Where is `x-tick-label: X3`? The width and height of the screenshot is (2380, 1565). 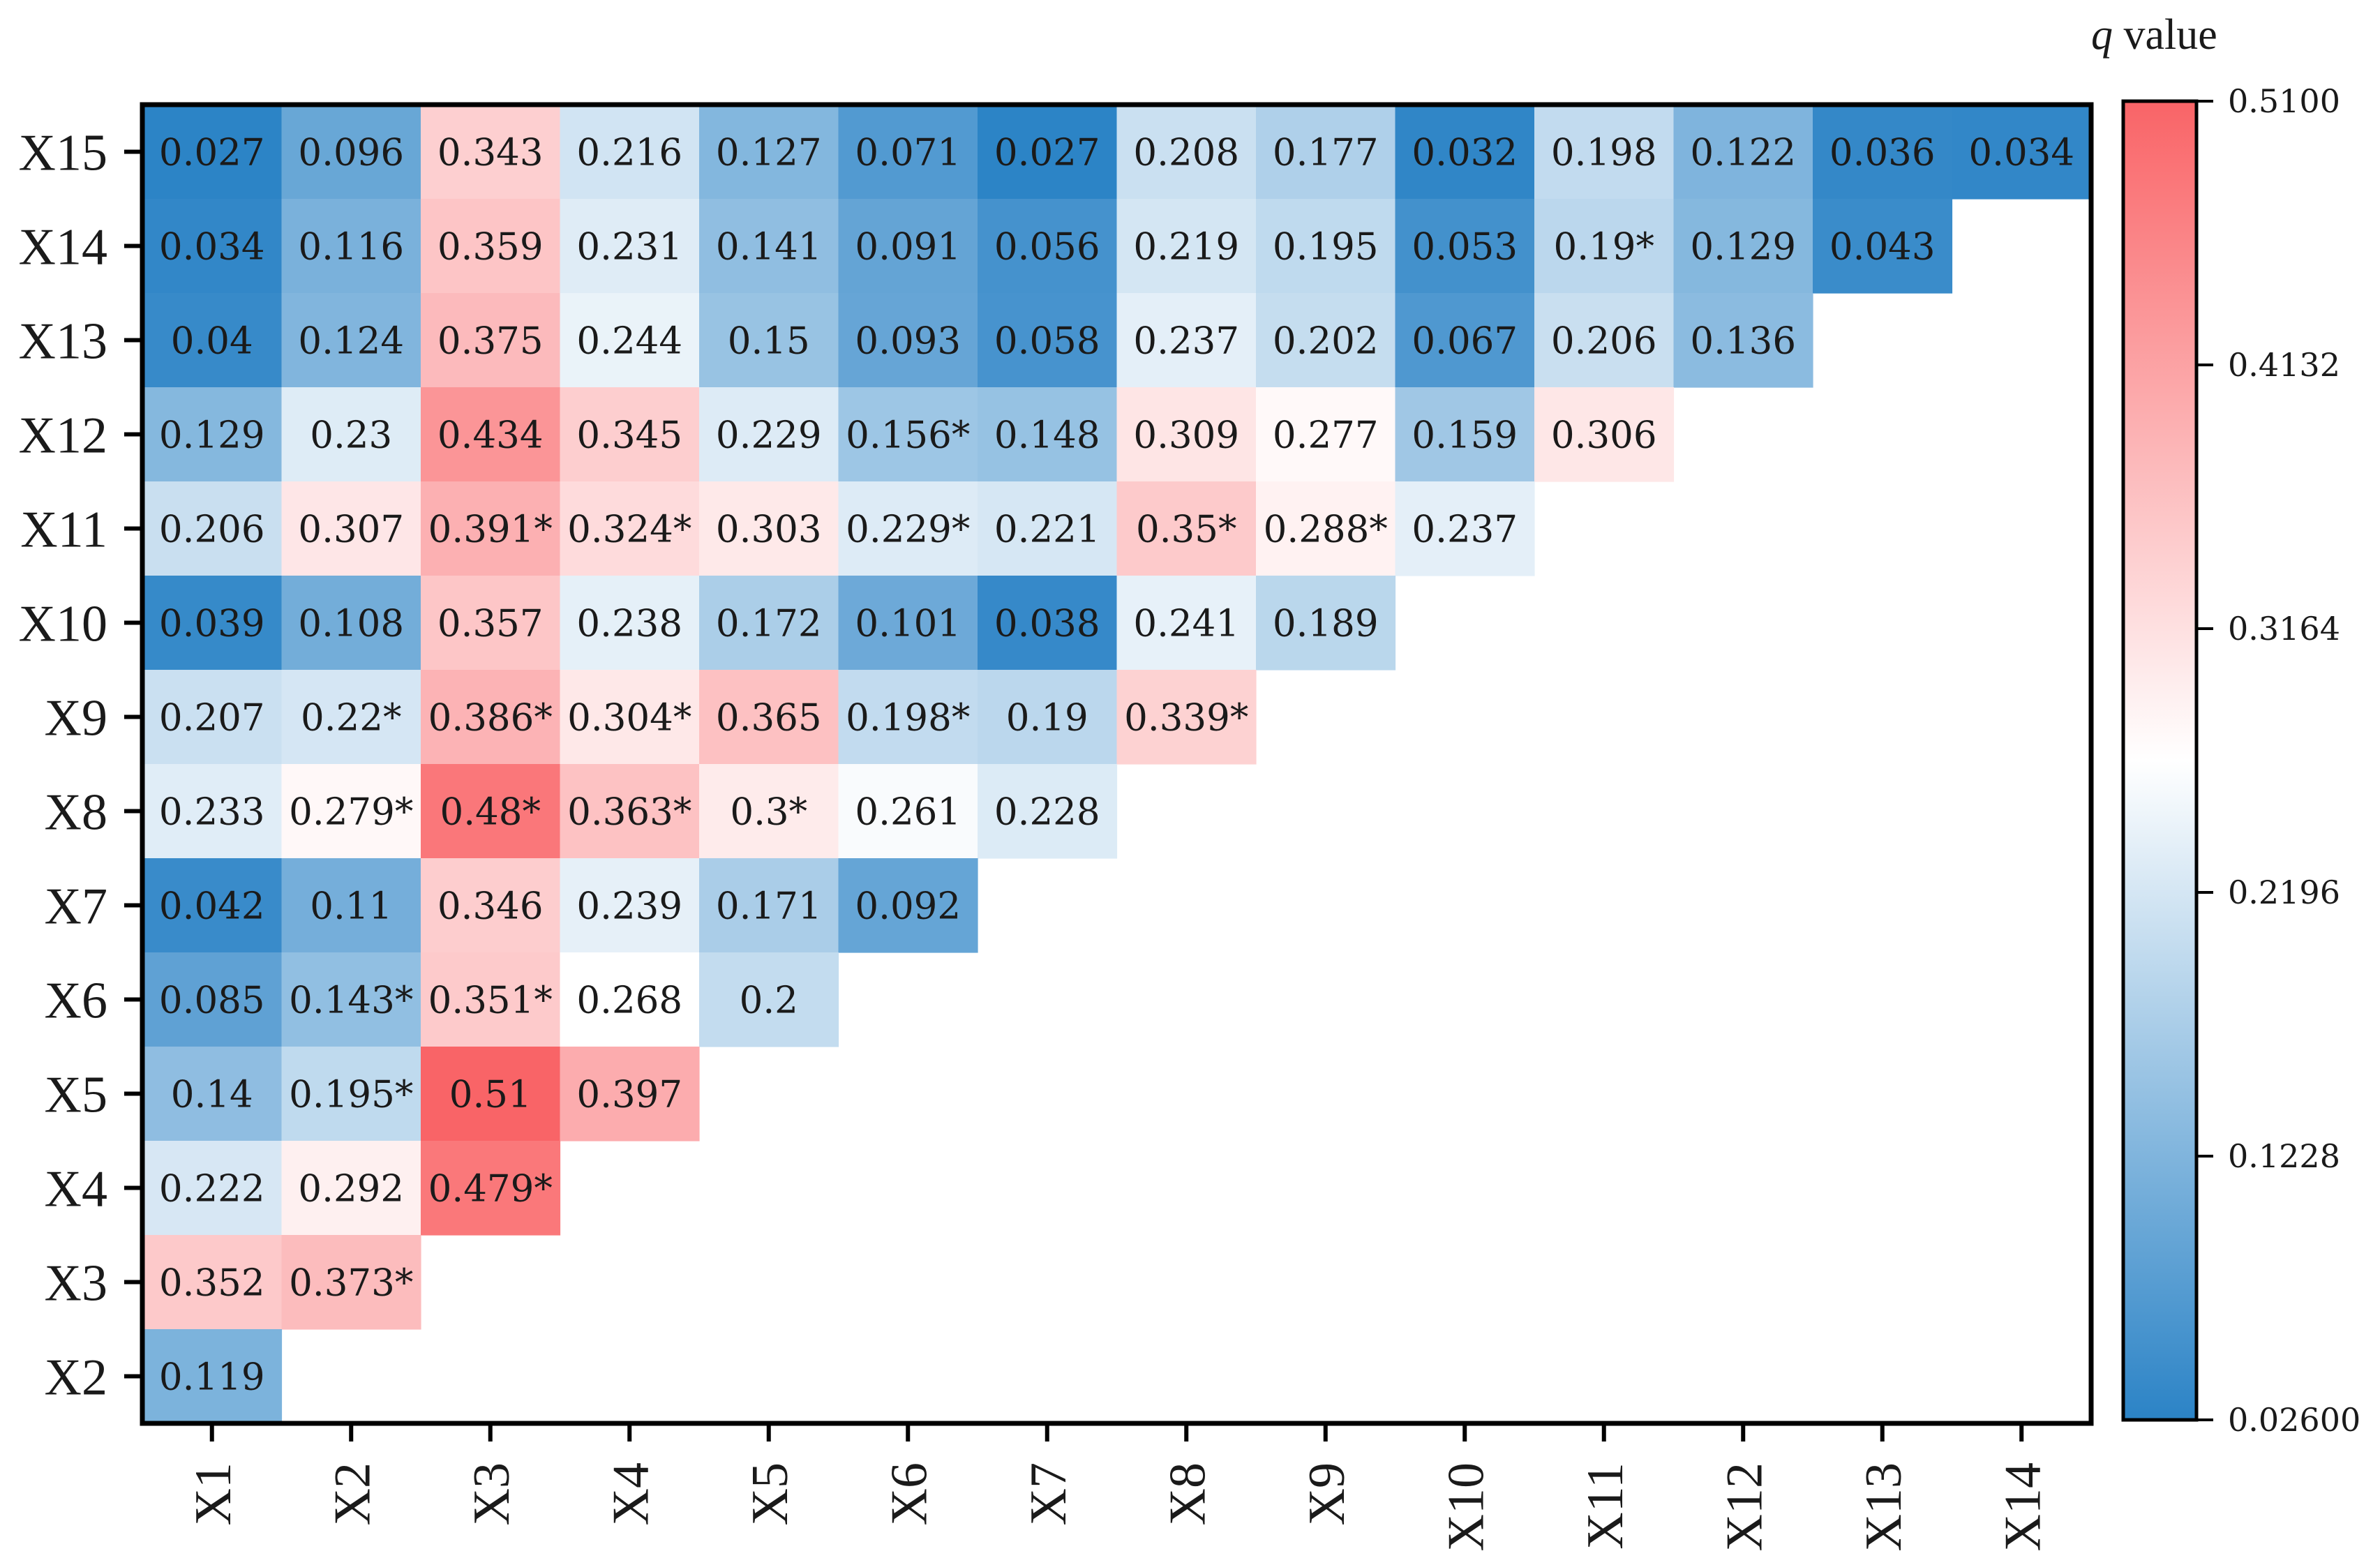
x-tick-label: X3 is located at coordinates (492, 1493).